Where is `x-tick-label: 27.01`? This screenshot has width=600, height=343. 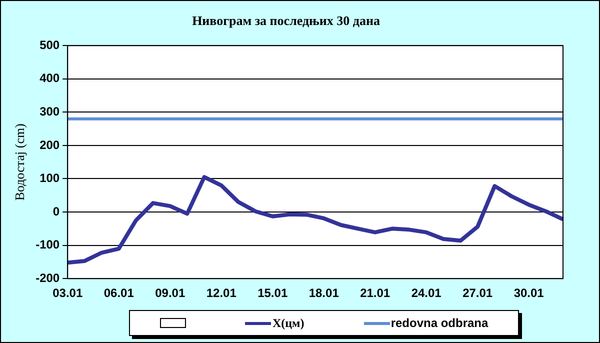
x-tick-label: 27.01 is located at coordinates (477, 293).